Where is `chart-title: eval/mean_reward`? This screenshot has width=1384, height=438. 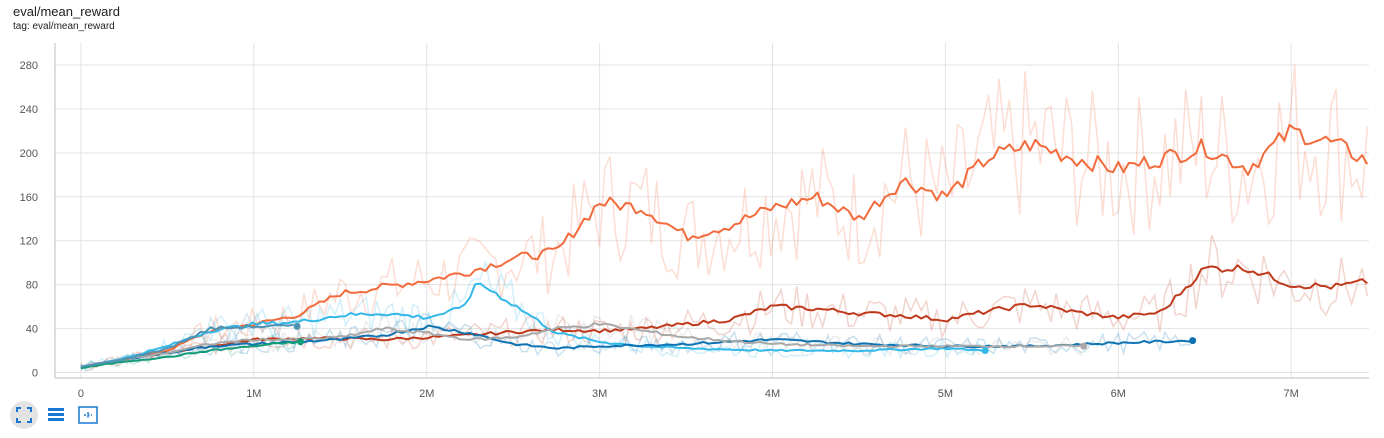 chart-title: eval/mean_reward is located at coordinates (66, 11).